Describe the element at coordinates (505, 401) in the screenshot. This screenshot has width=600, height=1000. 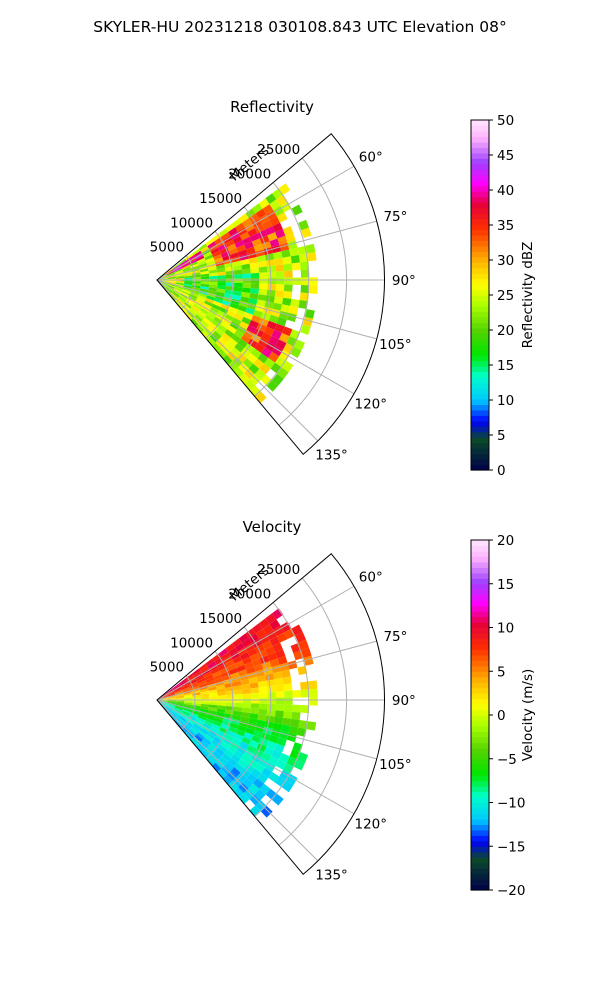
I see `colorbar-tick-label: 10` at that location.